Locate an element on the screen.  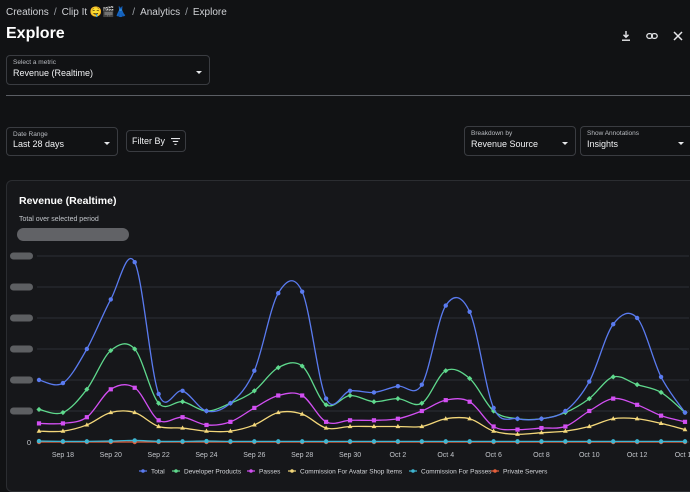
breadcrumb-analytics: Analytics is located at coordinates (160, 12).